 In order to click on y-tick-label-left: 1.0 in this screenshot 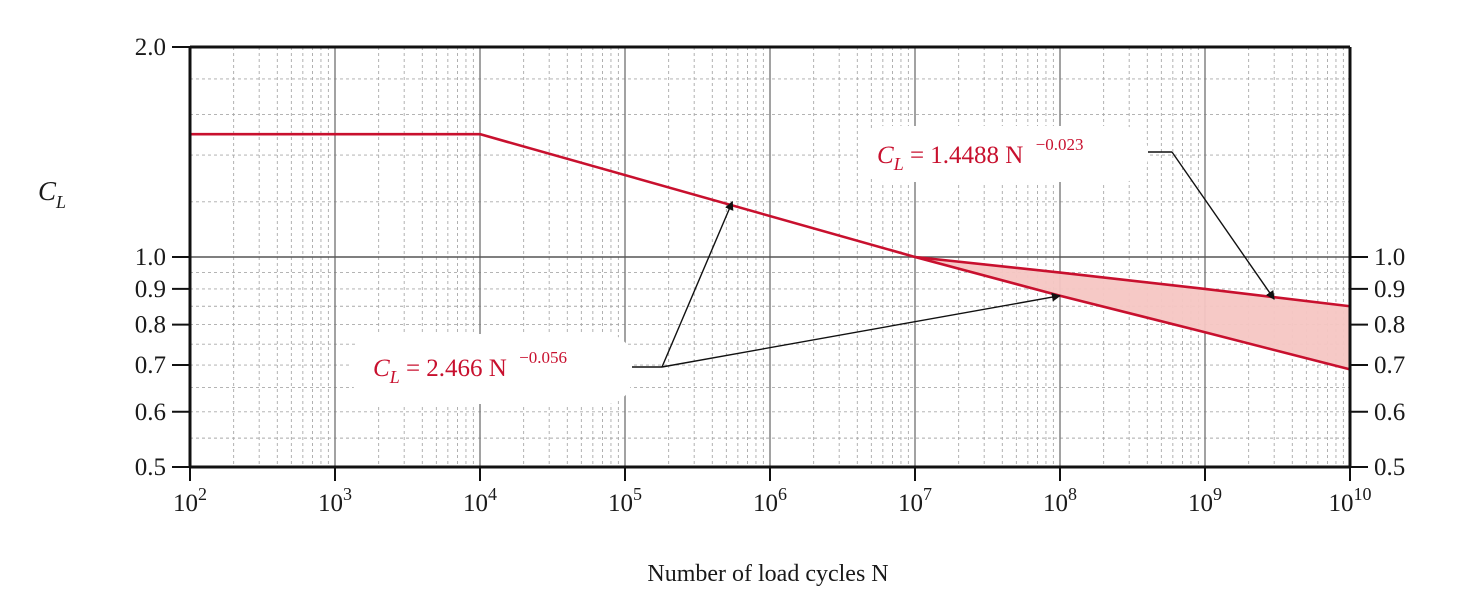, I will do `click(150, 257)`.